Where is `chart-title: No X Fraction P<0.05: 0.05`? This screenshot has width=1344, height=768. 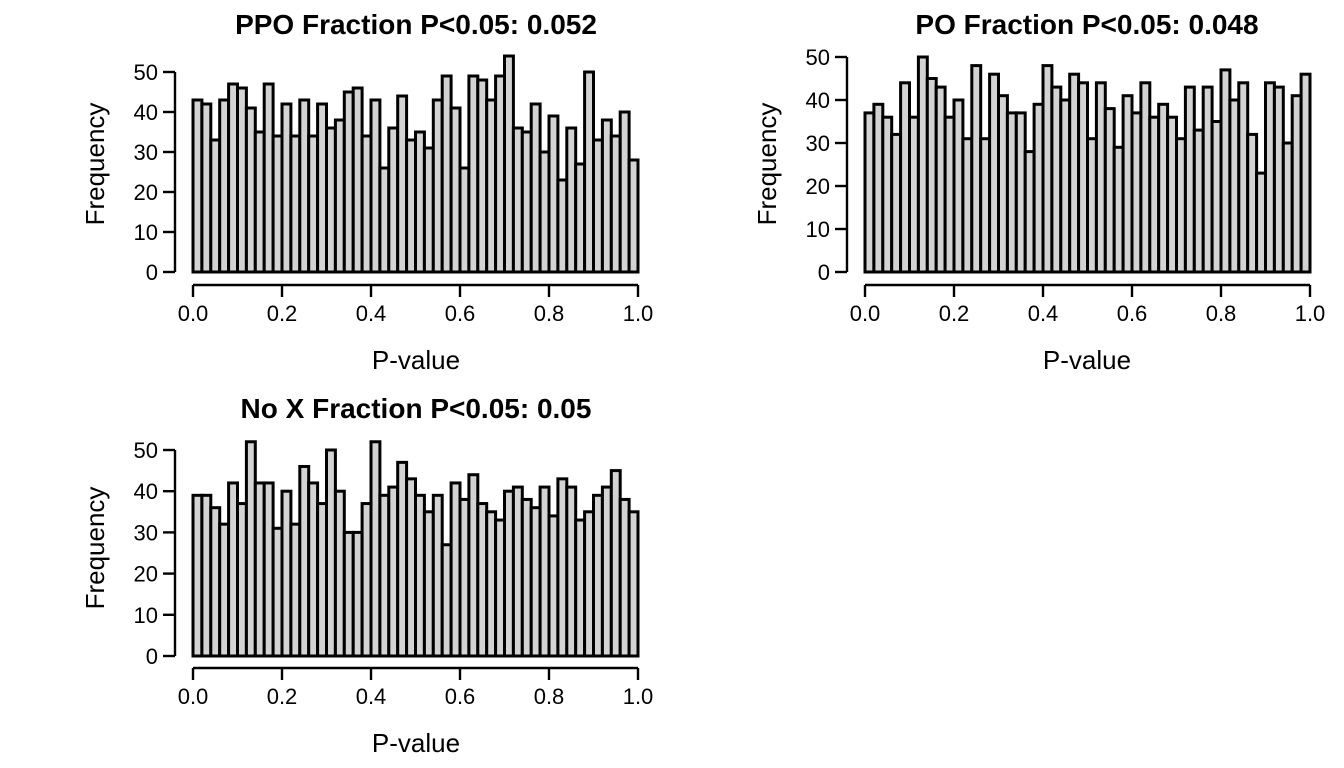 chart-title: No X Fraction P<0.05: 0.05 is located at coordinates (416, 408).